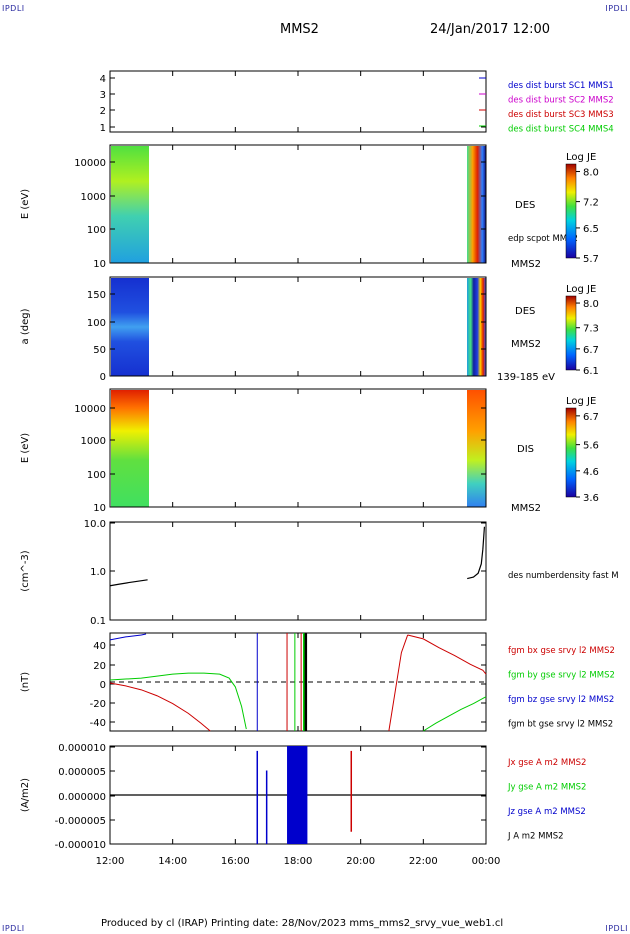  What do you see at coordinates (525, 311) in the screenshot?
I see `side-label-des-pitch-0: DES` at bounding box center [525, 311].